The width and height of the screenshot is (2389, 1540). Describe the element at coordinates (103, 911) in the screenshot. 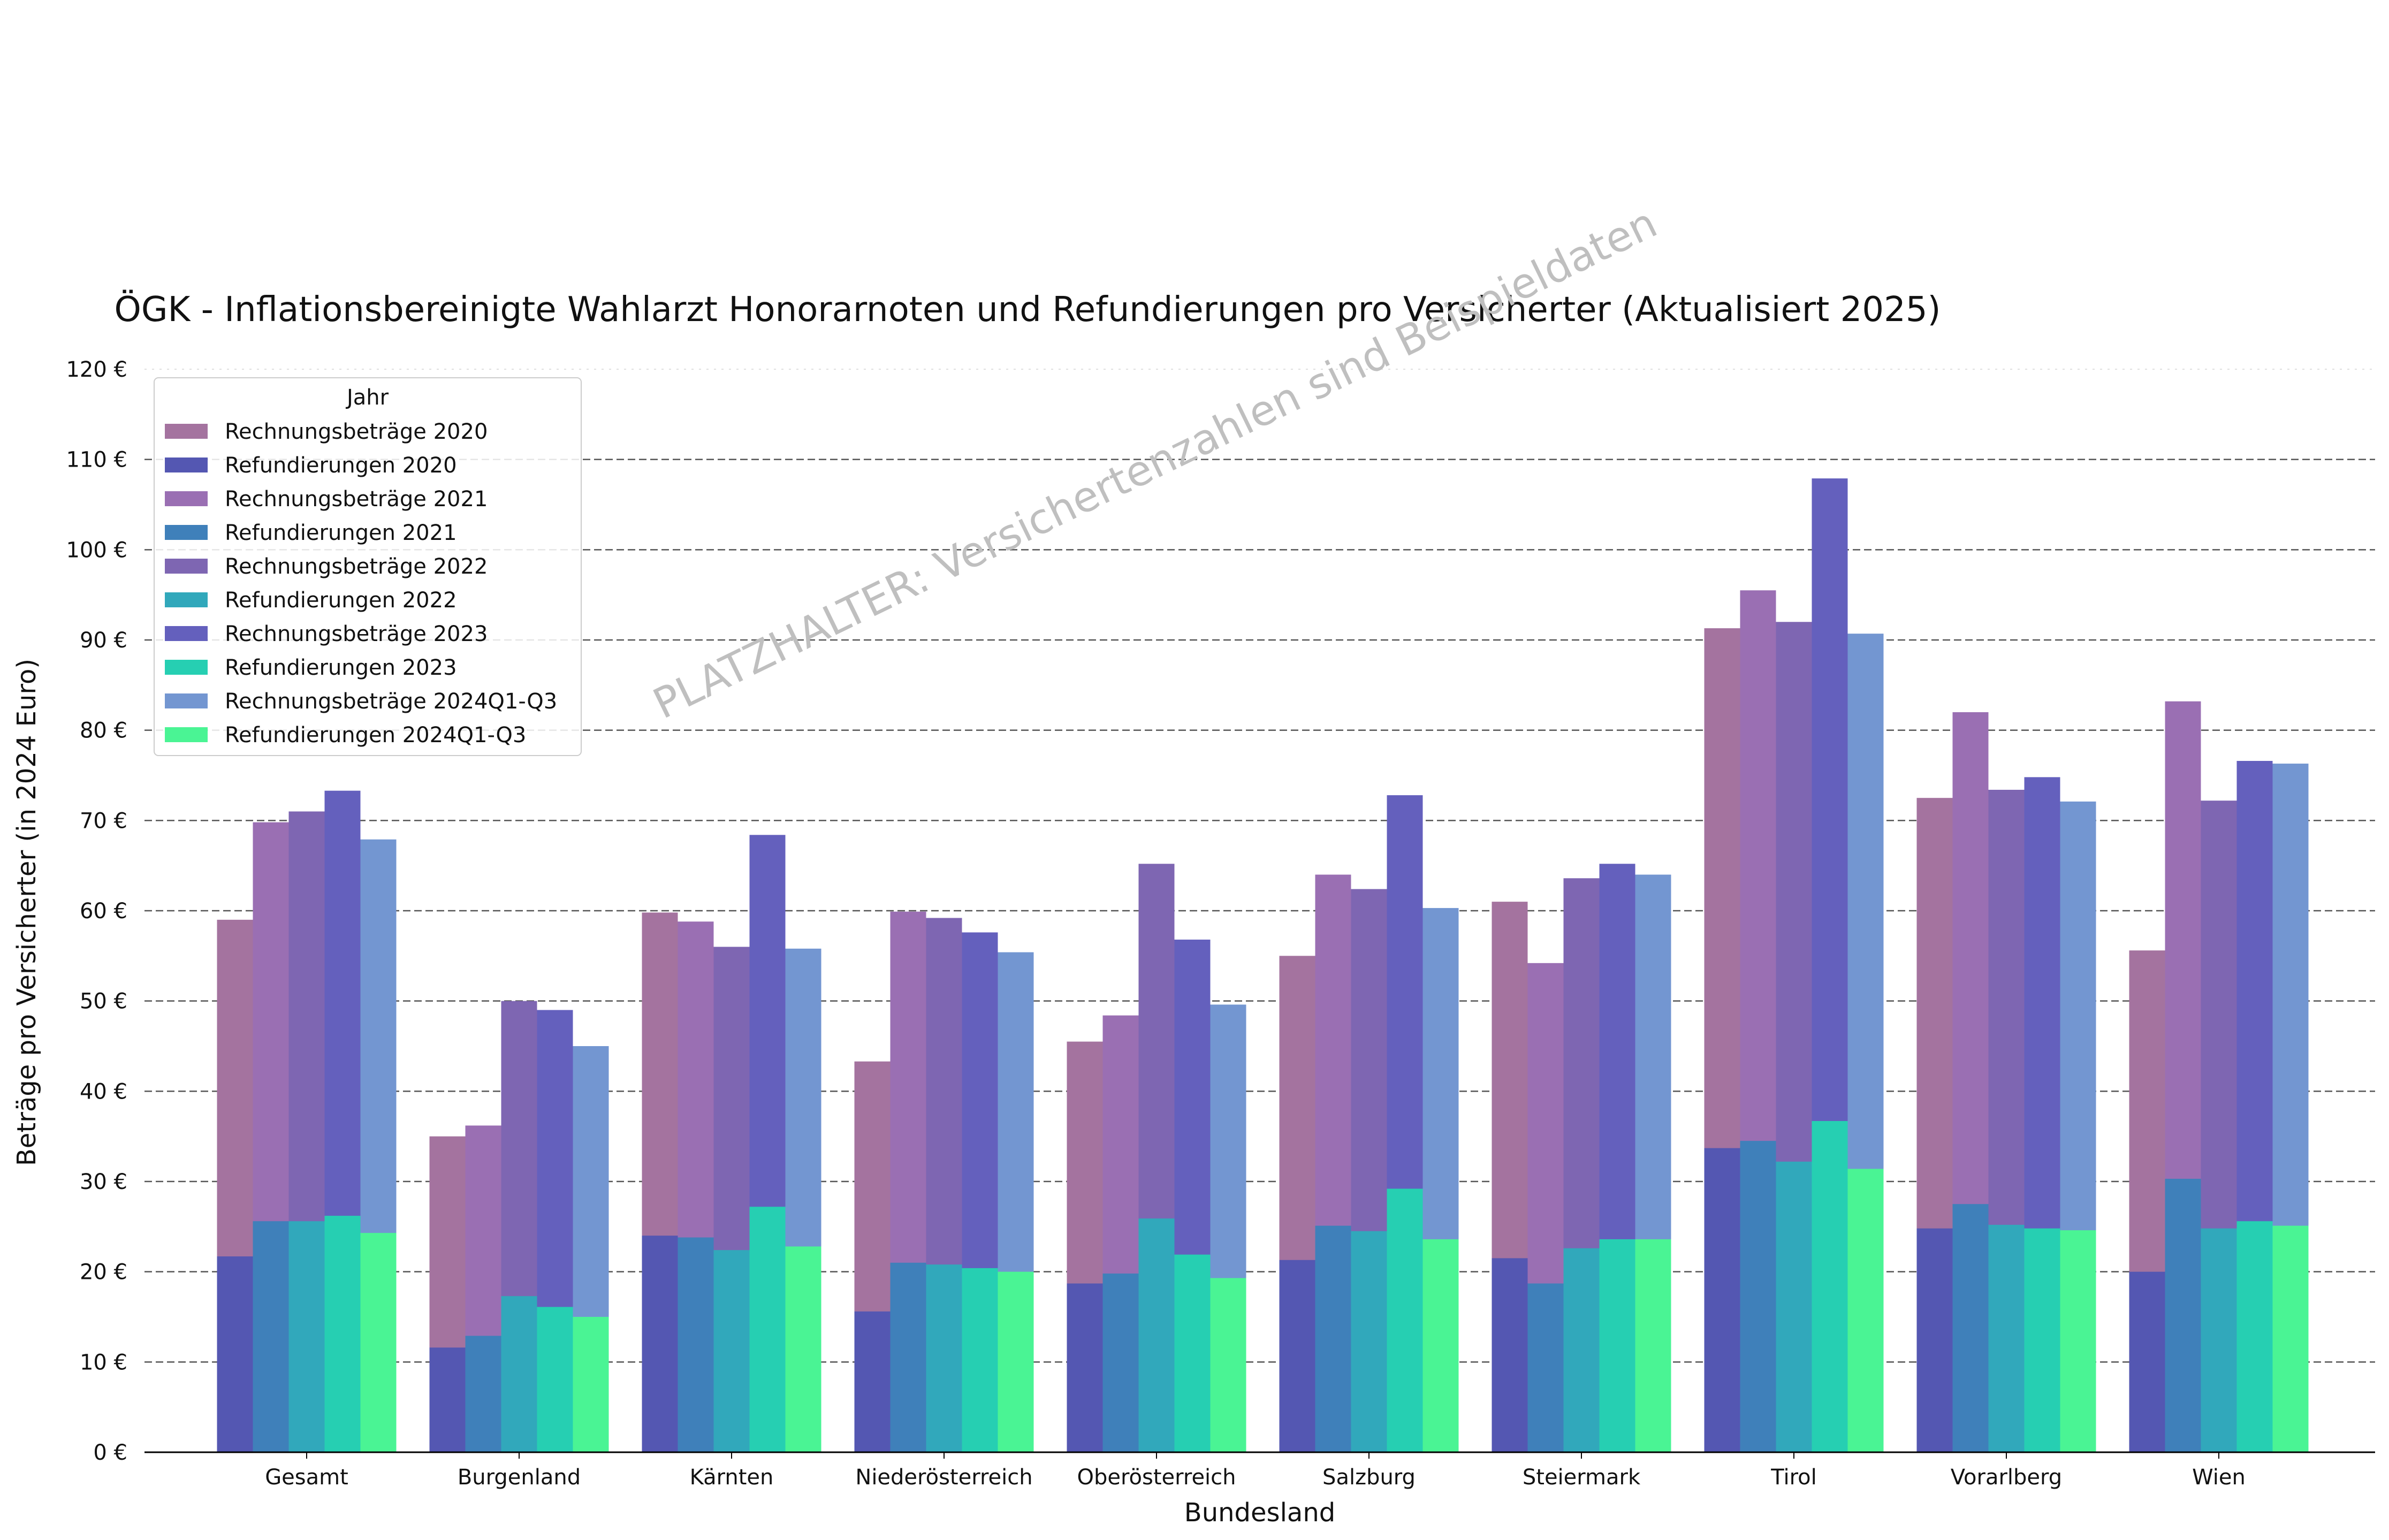

I see `y-tick-label: 60 €` at that location.